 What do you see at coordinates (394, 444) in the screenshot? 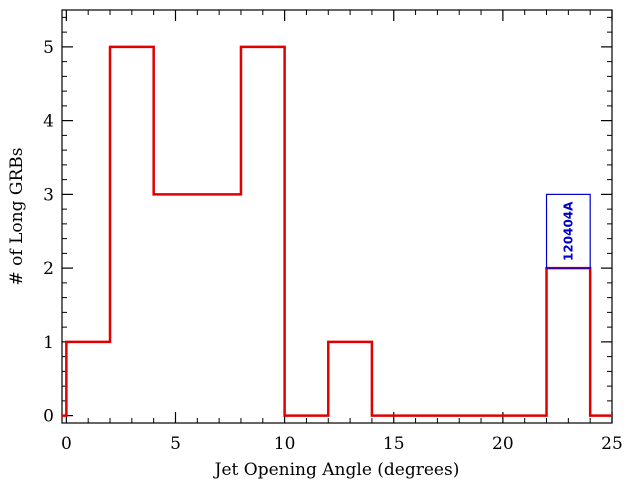
I see `x-tick-label: 15` at bounding box center [394, 444].